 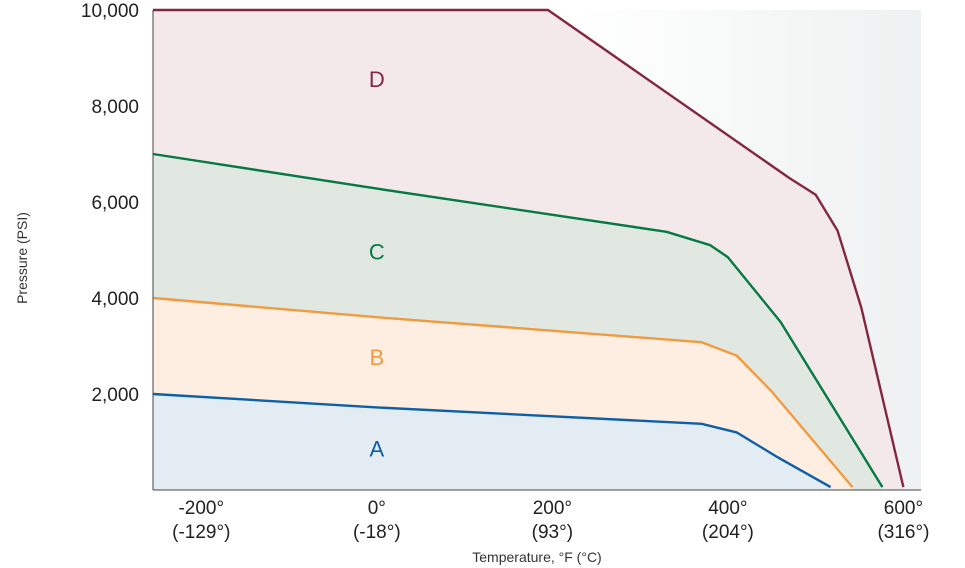 What do you see at coordinates (377, 532) in the screenshot?
I see `x-tick-sublabel: (-18°)` at bounding box center [377, 532].